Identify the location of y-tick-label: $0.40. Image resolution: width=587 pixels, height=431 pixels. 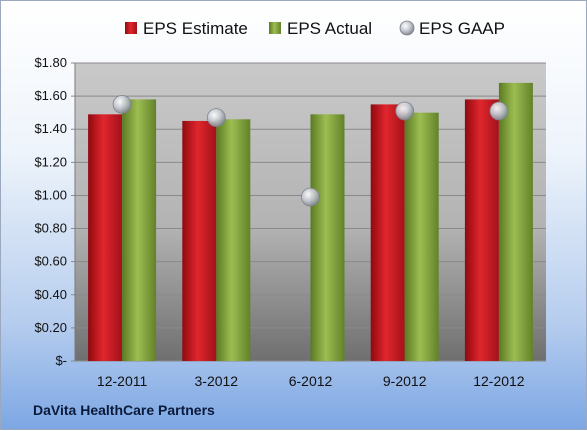
(50, 294).